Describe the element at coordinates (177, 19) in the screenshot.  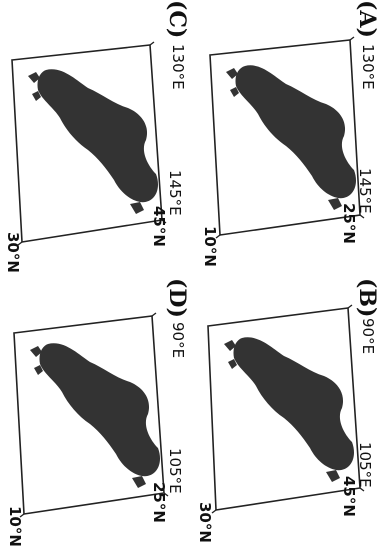
I see `panel-label: (C)` at that location.